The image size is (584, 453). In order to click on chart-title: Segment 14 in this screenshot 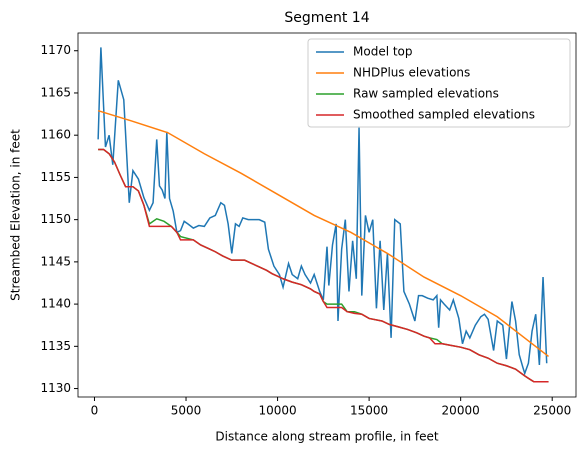, I will do `click(326, 18)`.